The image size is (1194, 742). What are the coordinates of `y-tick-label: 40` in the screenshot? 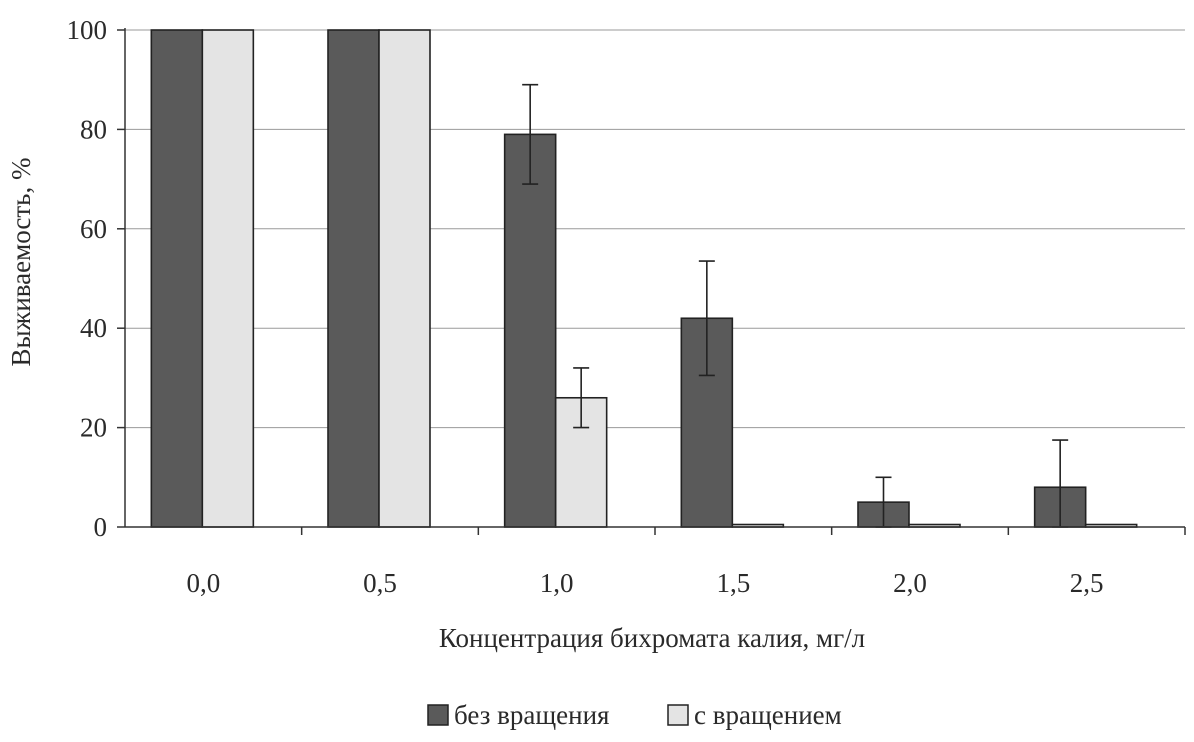 It's located at (93, 328).